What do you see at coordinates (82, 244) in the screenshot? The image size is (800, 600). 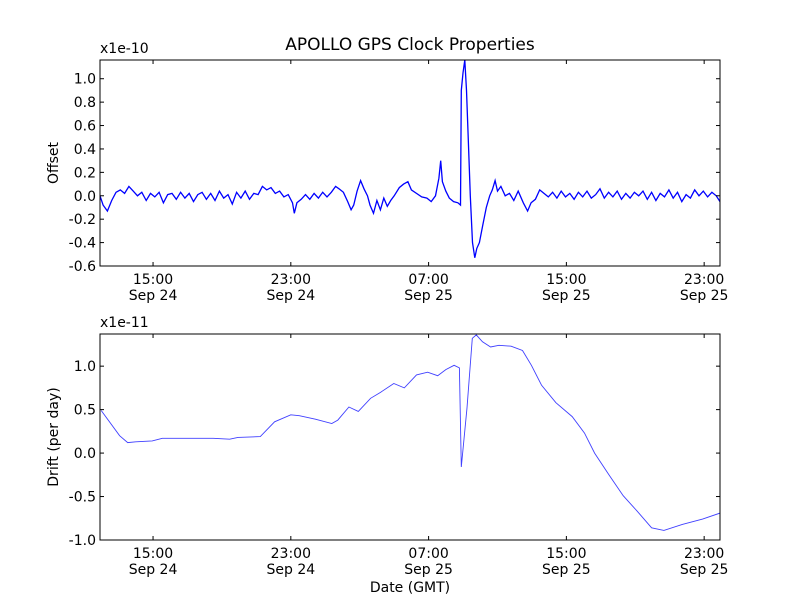 I see `offset-ytick-label: -0.4` at bounding box center [82, 244].